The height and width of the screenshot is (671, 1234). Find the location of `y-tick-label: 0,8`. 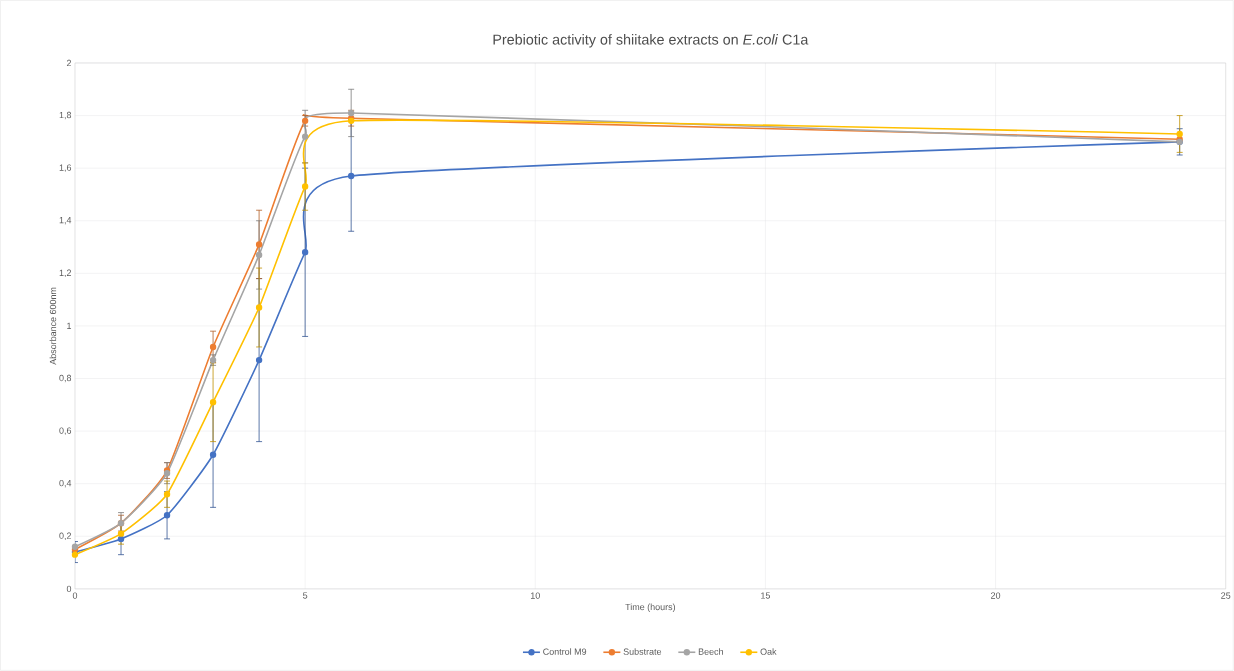

y-tick-label: 0,8 is located at coordinates (65, 378).